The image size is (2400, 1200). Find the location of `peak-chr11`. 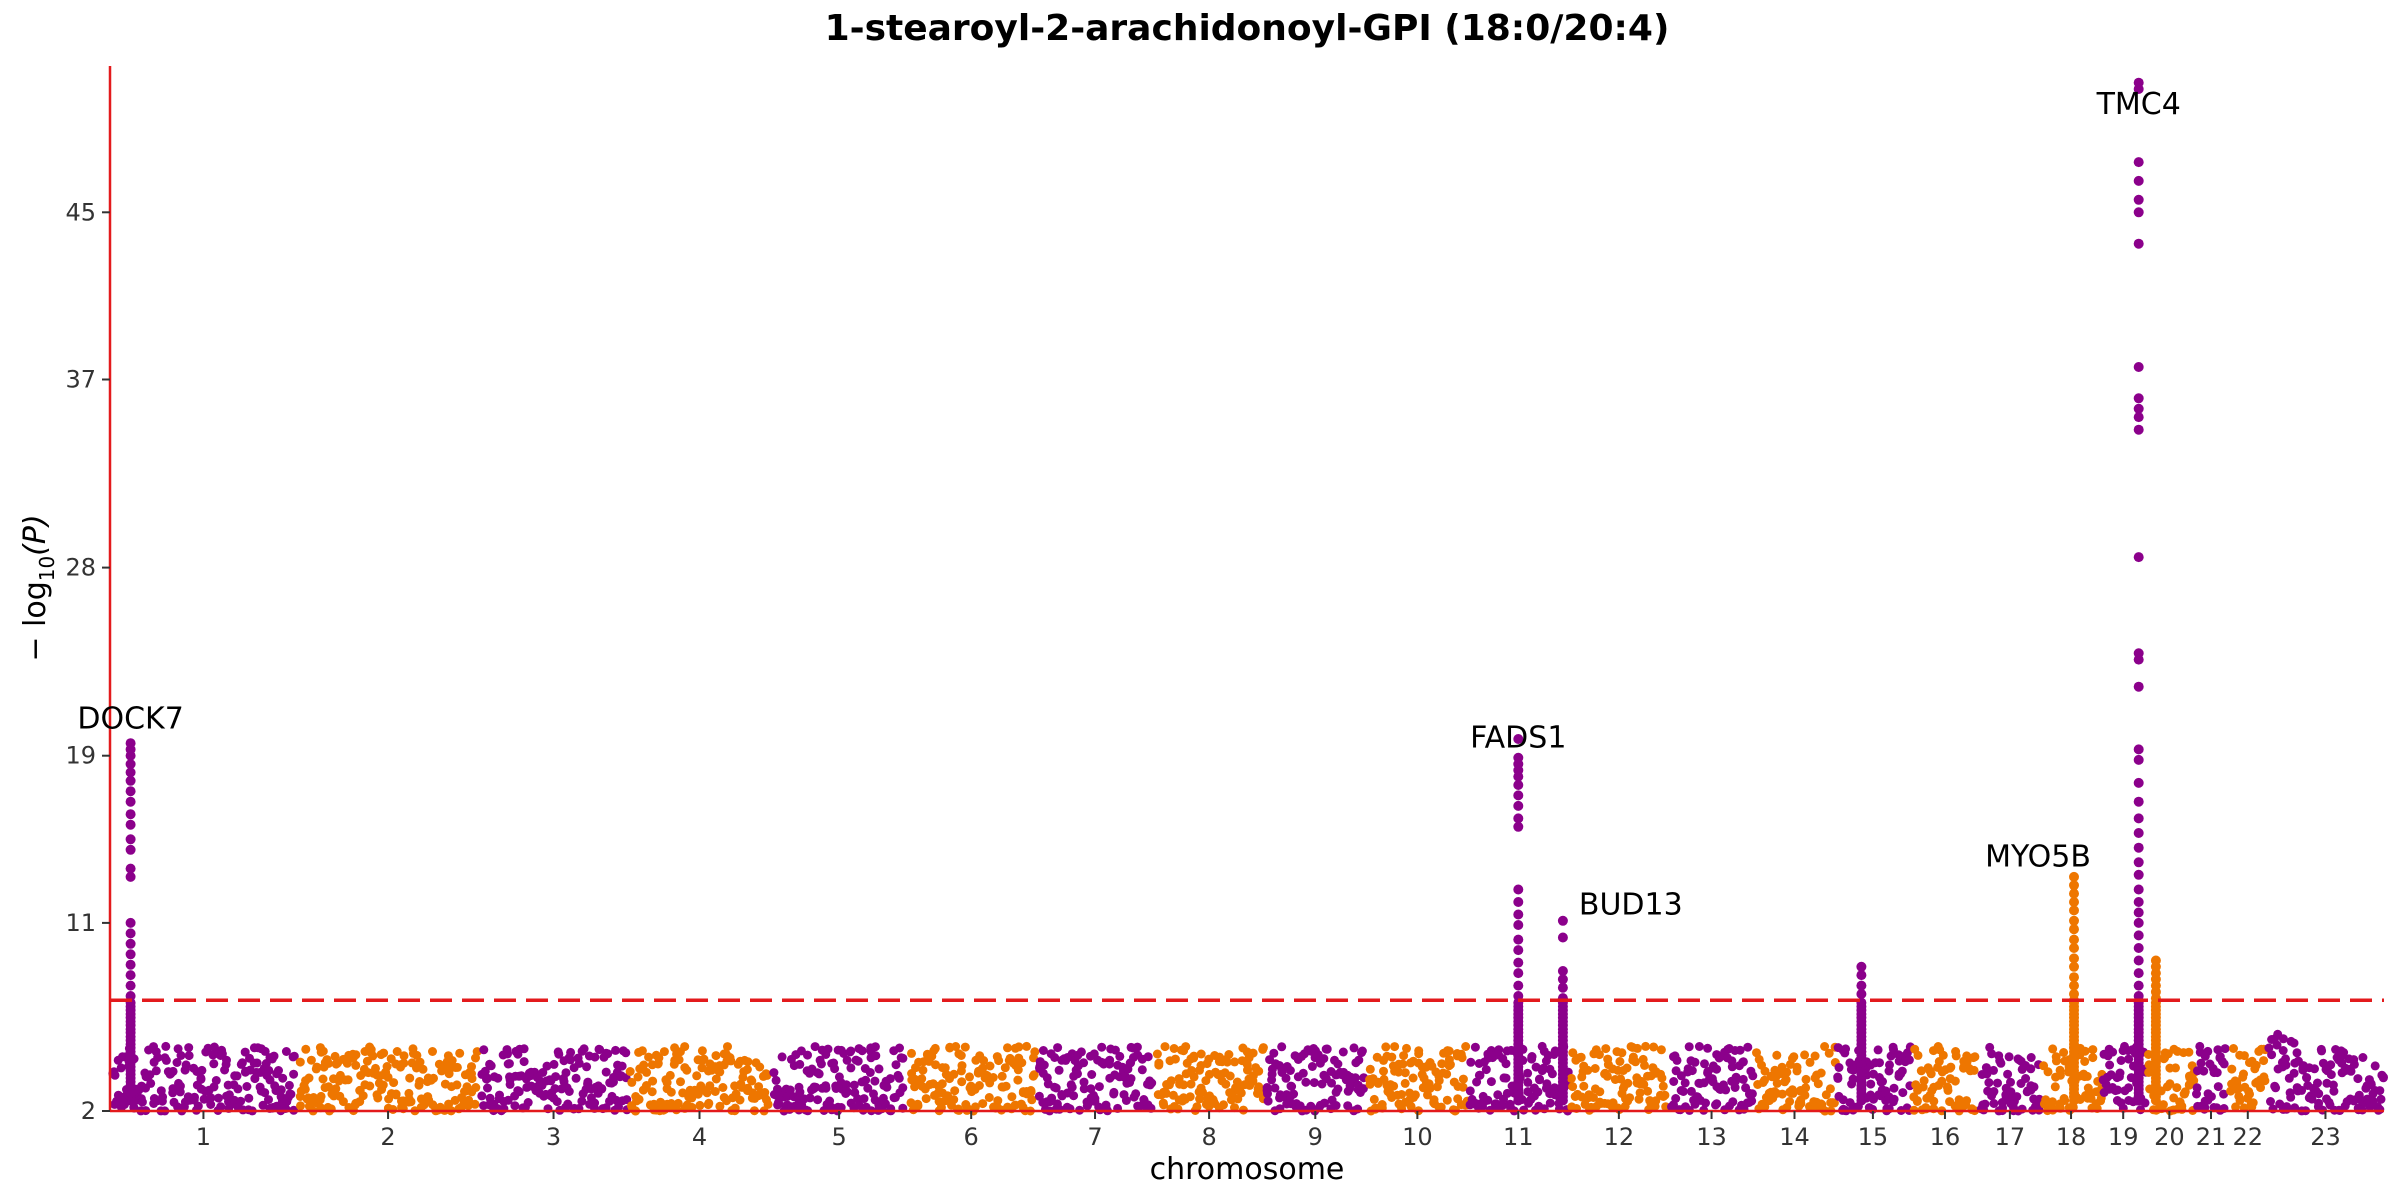

peak-chr11 is located at coordinates (1518, 920).